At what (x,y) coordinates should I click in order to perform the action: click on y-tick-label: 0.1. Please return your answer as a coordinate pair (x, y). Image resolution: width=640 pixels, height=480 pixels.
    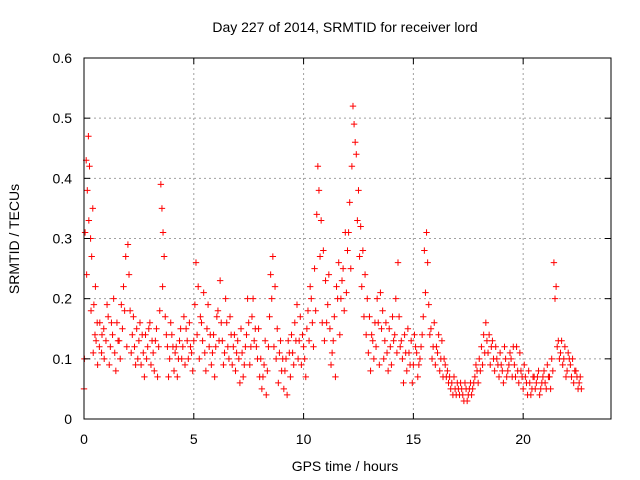
    Looking at the image, I should click on (63, 359).